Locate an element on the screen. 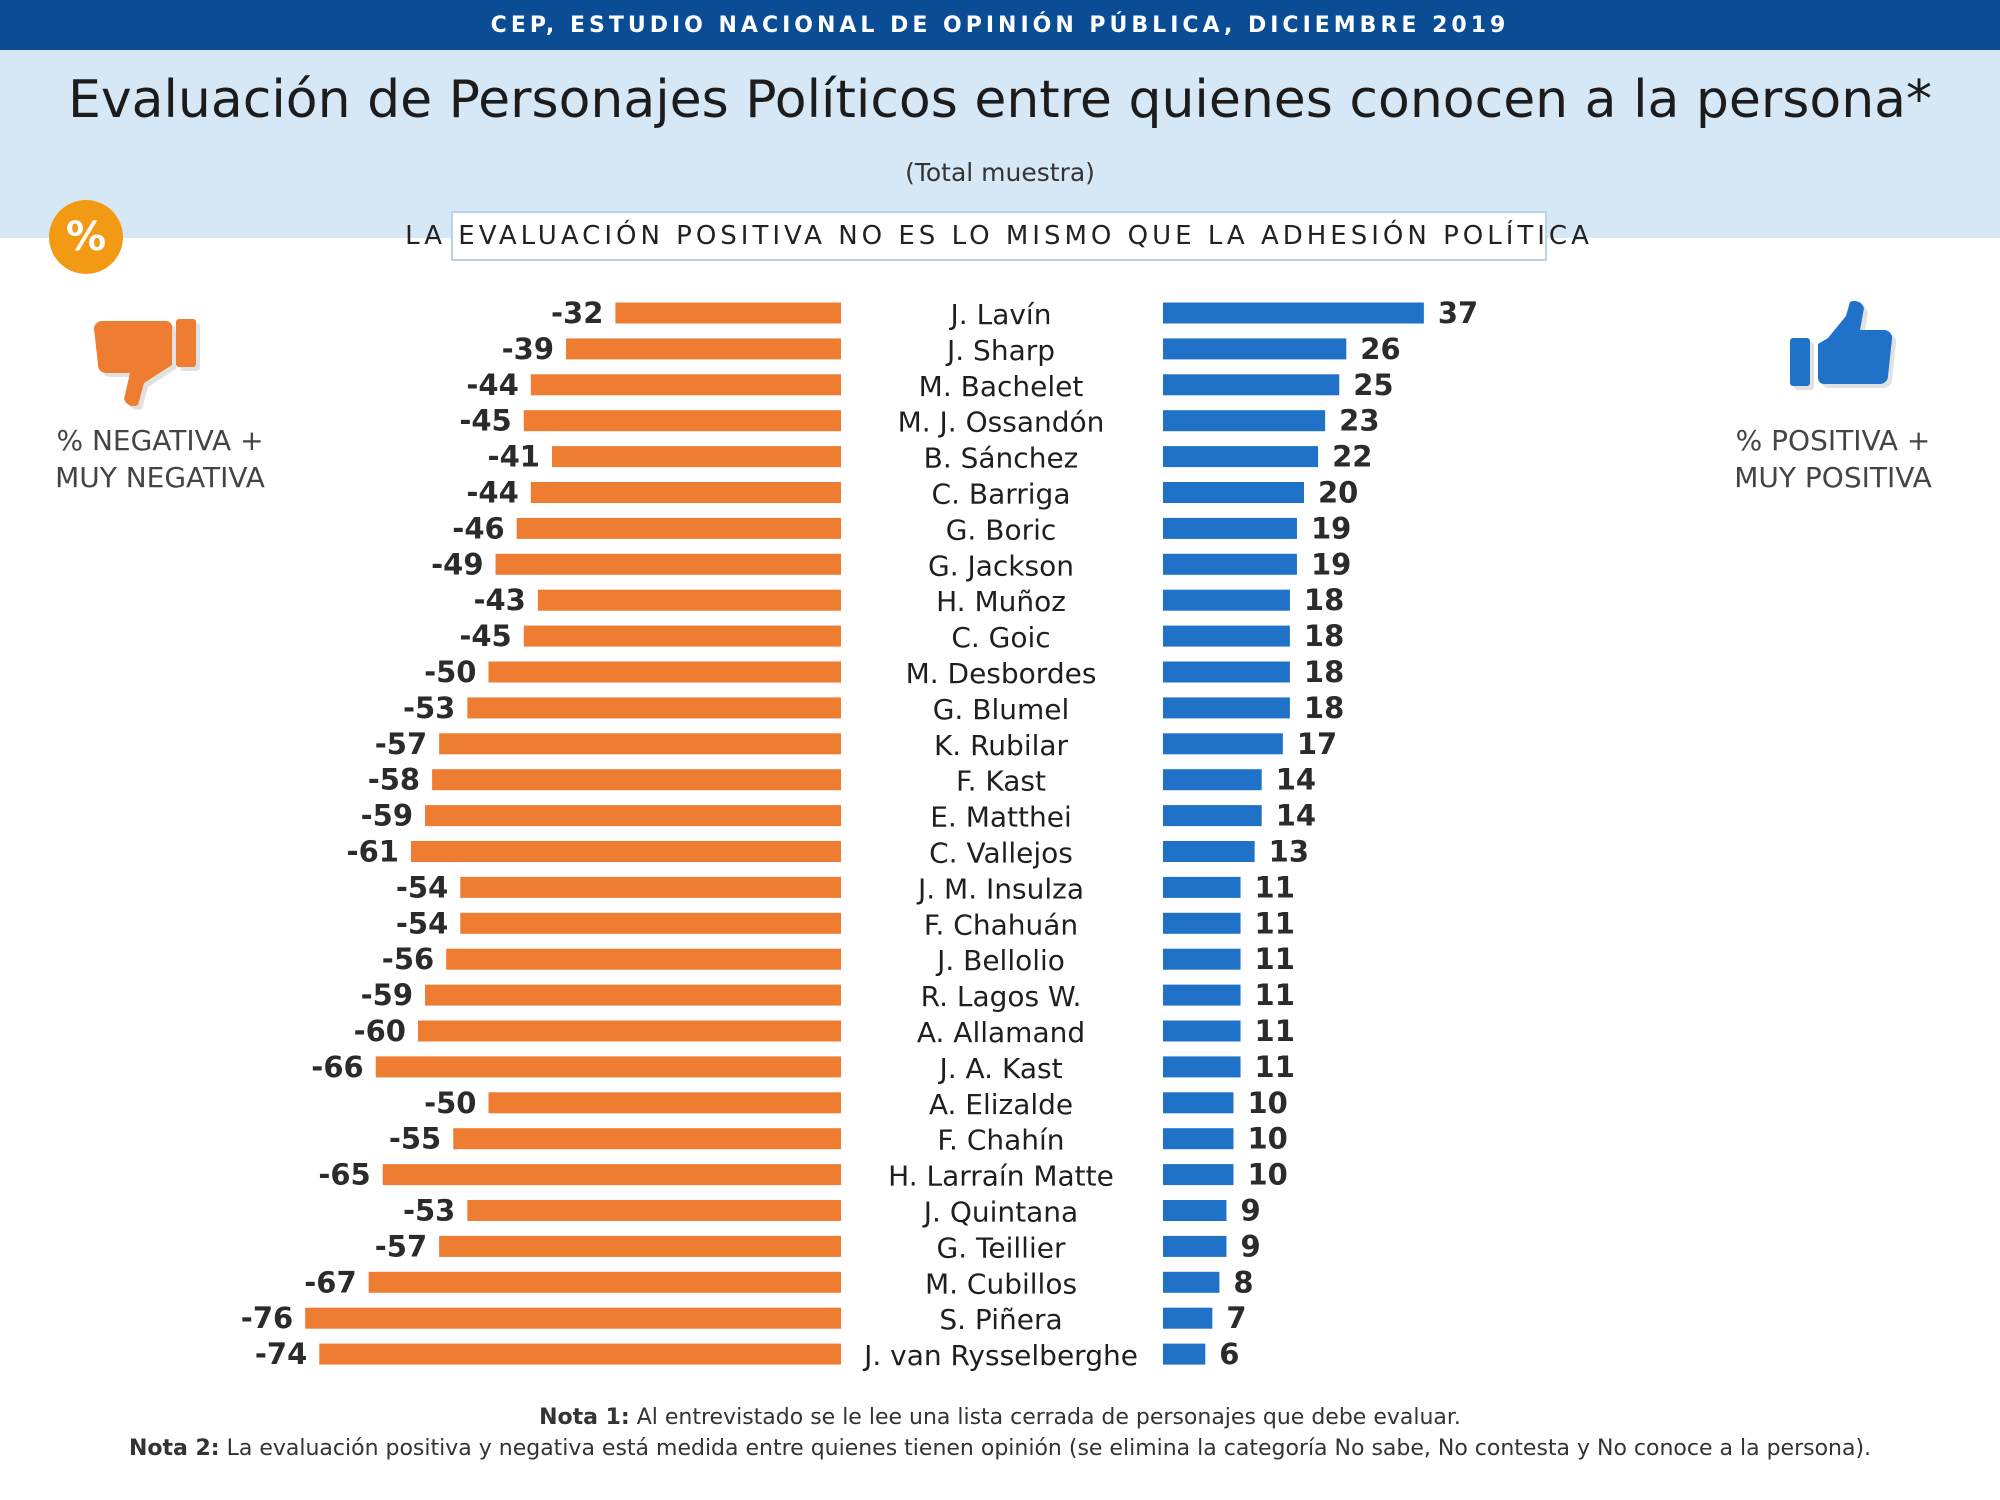  person-name-label: J. Sharp is located at coordinates (1000, 350).